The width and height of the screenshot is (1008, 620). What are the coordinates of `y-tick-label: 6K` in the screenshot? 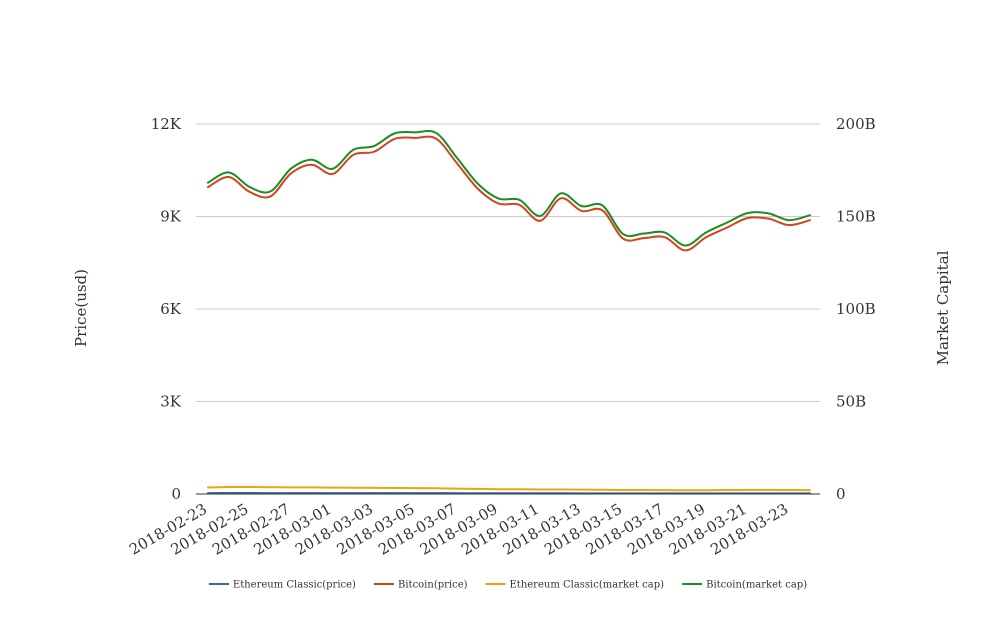 It's located at (171, 309).